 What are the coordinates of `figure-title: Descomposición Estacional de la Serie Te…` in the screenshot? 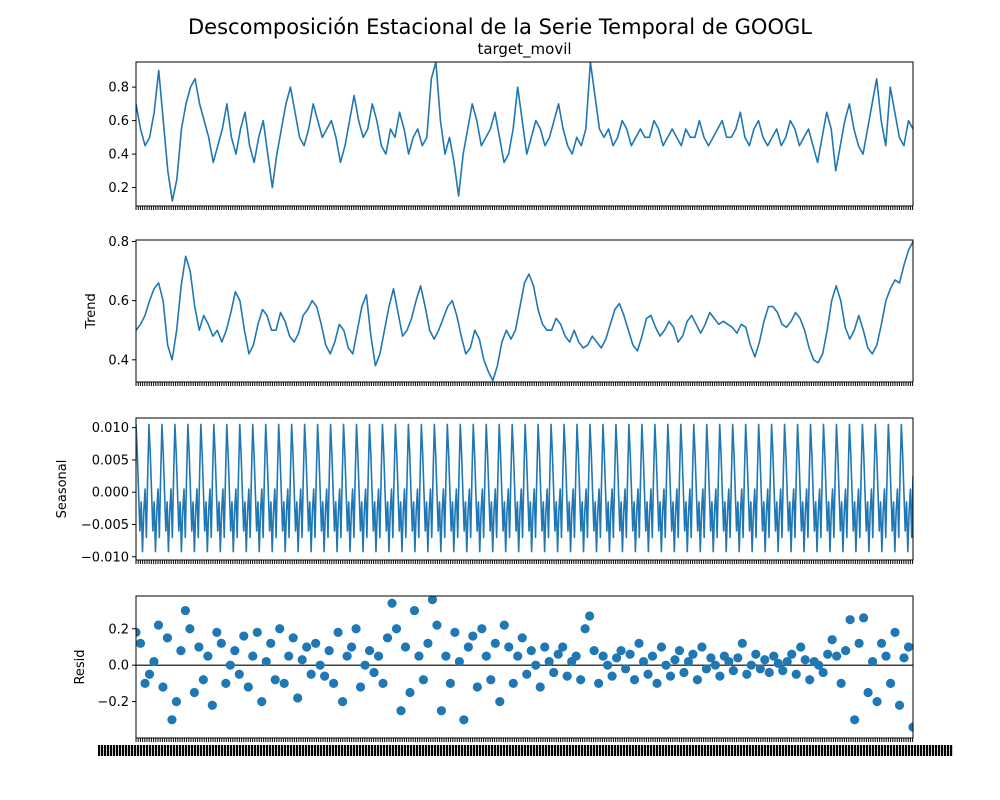 It's located at (500, 27).